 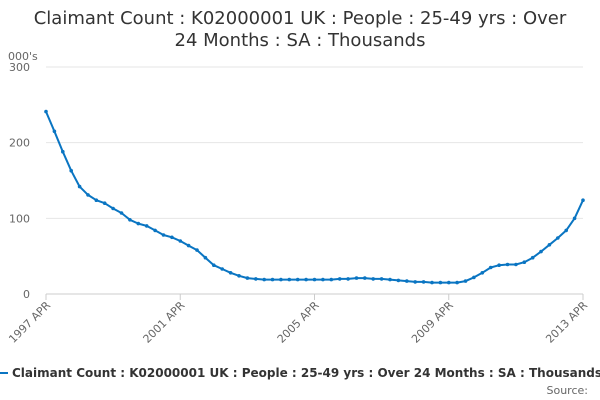 What do you see at coordinates (566, 322) in the screenshot?
I see `x-tick-label-4: 2013 APR` at bounding box center [566, 322].